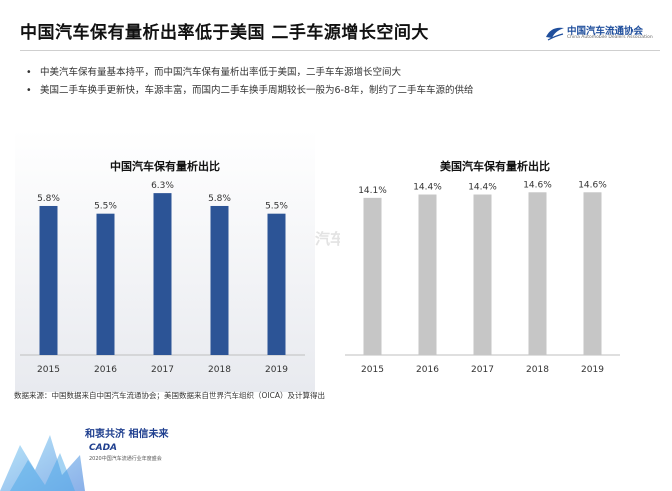  Describe the element at coordinates (605, 31) in the screenshot. I see `logo-text-cn: 中国汽车流通协会` at that location.